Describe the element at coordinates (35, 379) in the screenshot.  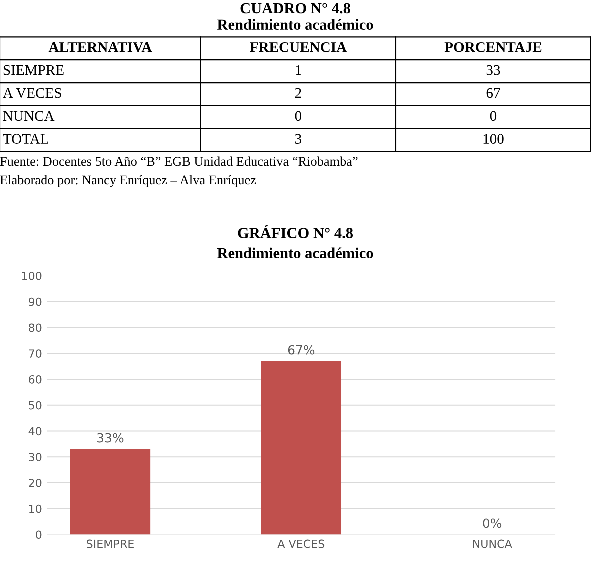
I see `y-tick-label: 60` at that location.